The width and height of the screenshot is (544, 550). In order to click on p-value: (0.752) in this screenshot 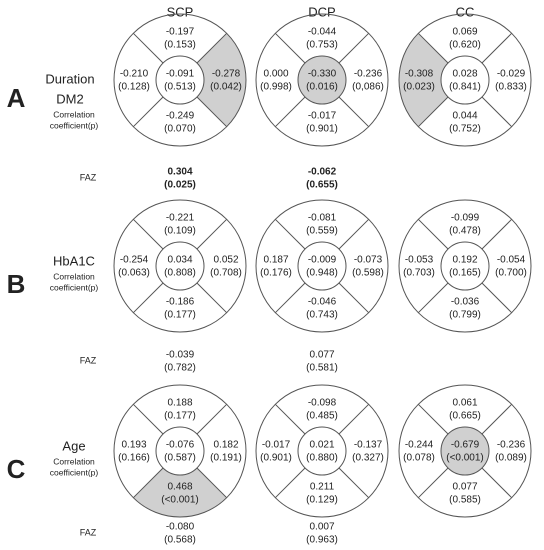, I will do `click(465, 129)`.